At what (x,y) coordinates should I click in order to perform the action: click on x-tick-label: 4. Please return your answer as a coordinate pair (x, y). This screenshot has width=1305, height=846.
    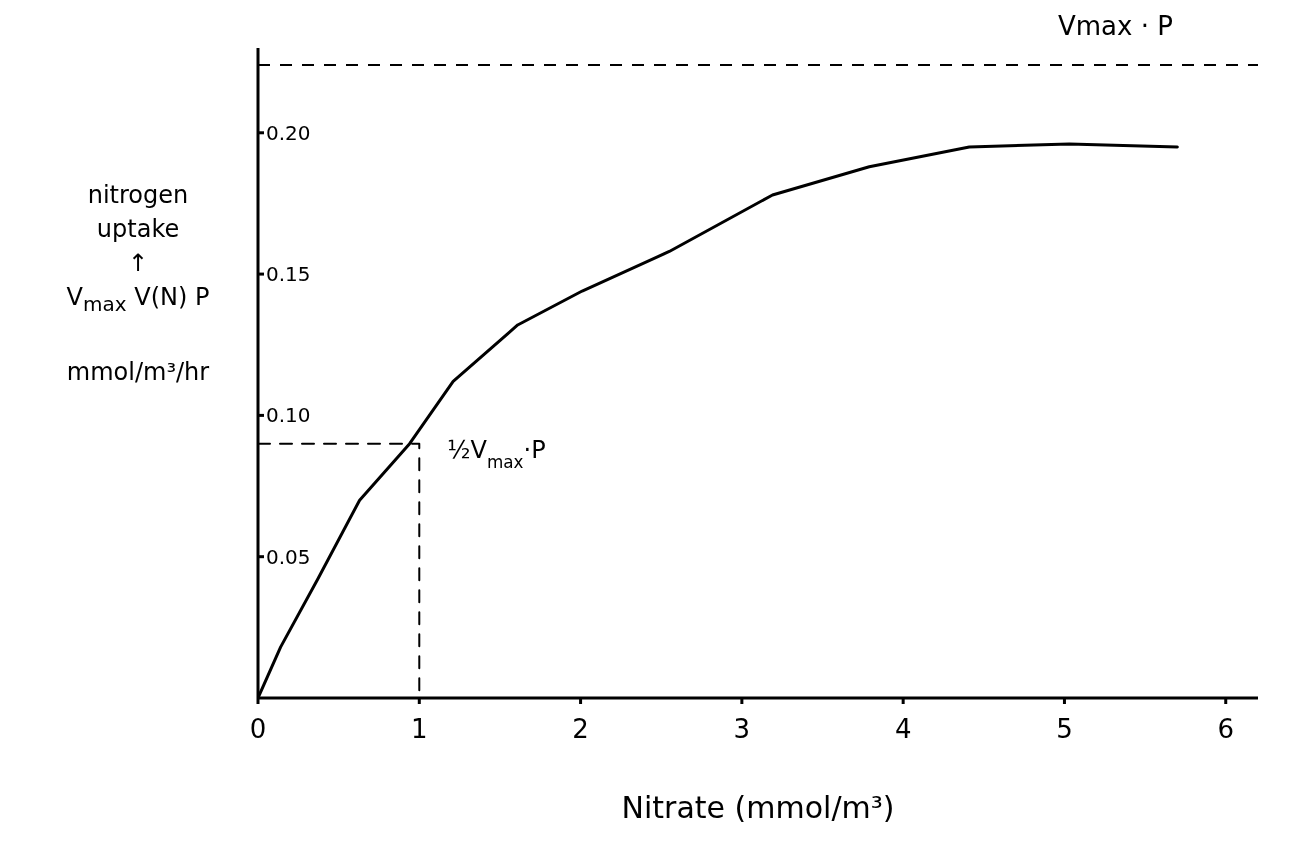
    Looking at the image, I should click on (903, 729).